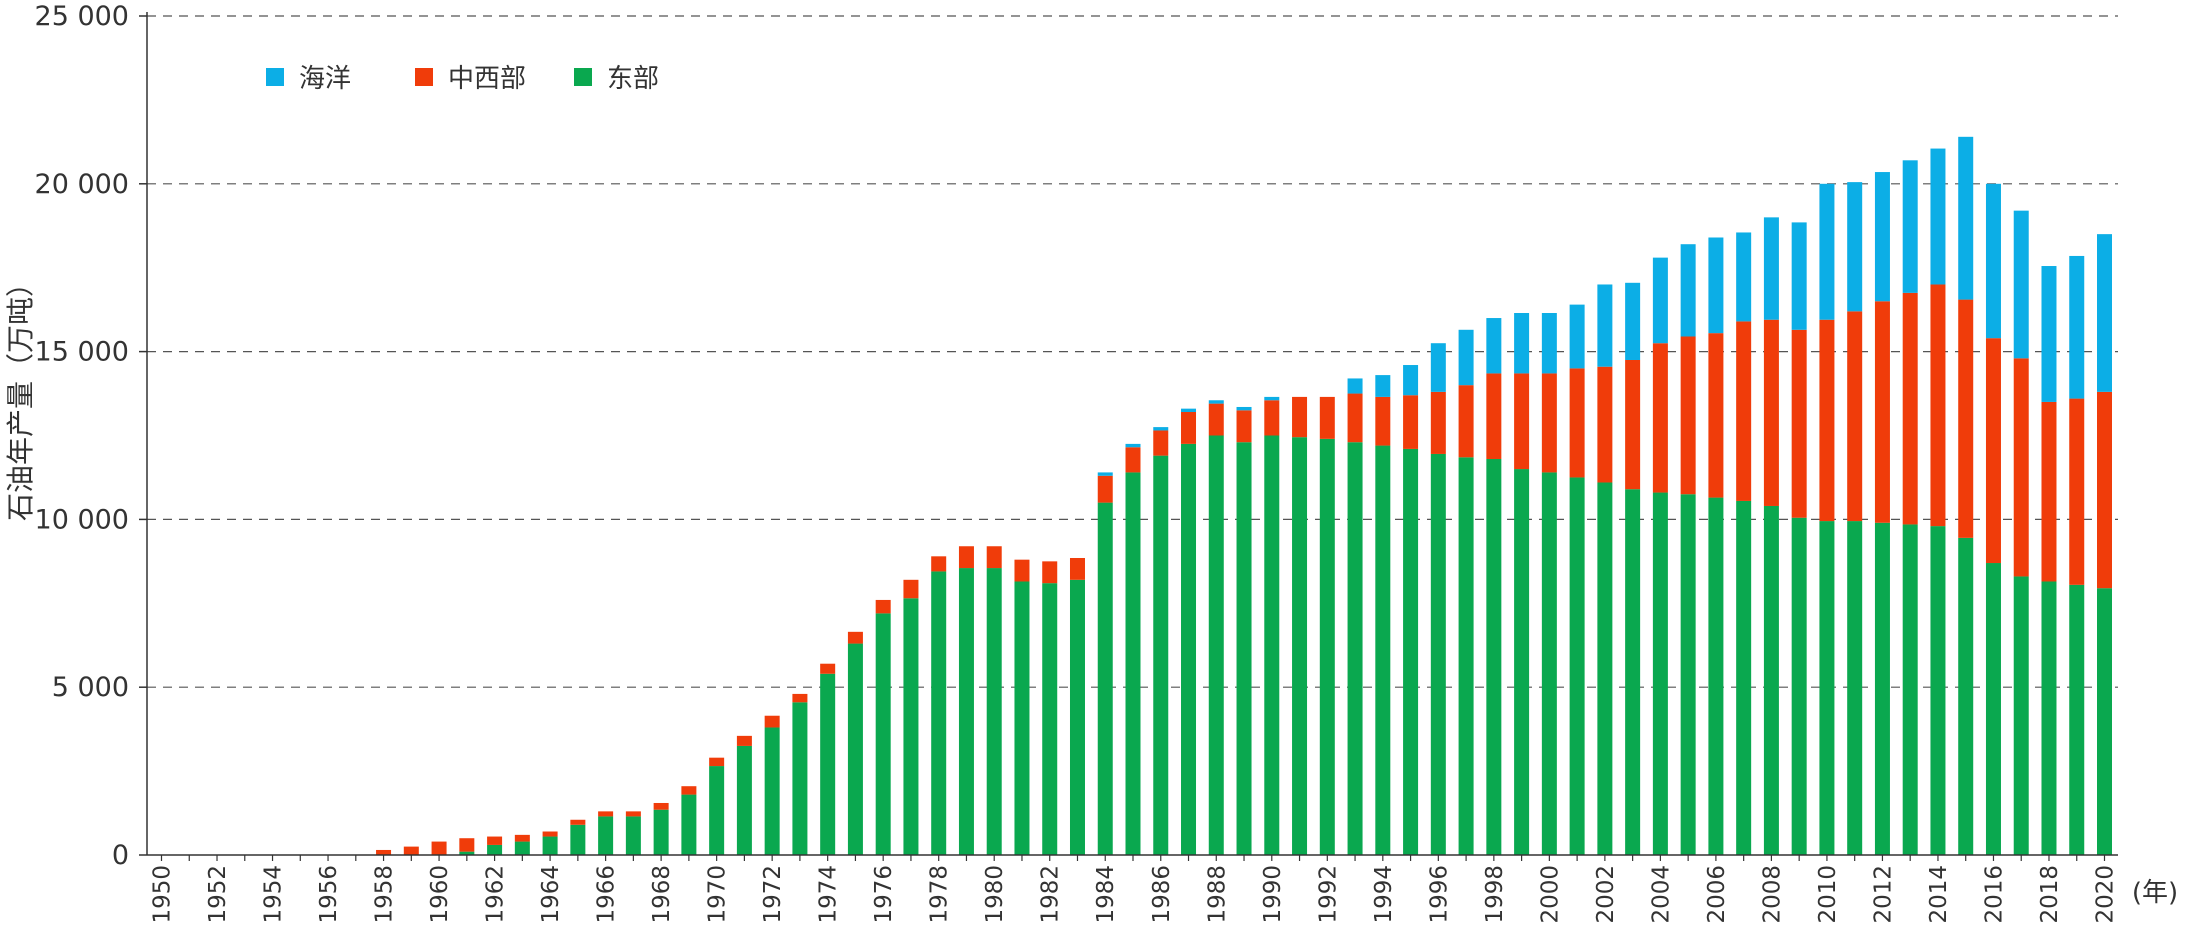 This screenshot has width=2187, height=951. Describe the element at coordinates (1939, 894) in the screenshot. I see `x-tick-label: 2014` at that location.